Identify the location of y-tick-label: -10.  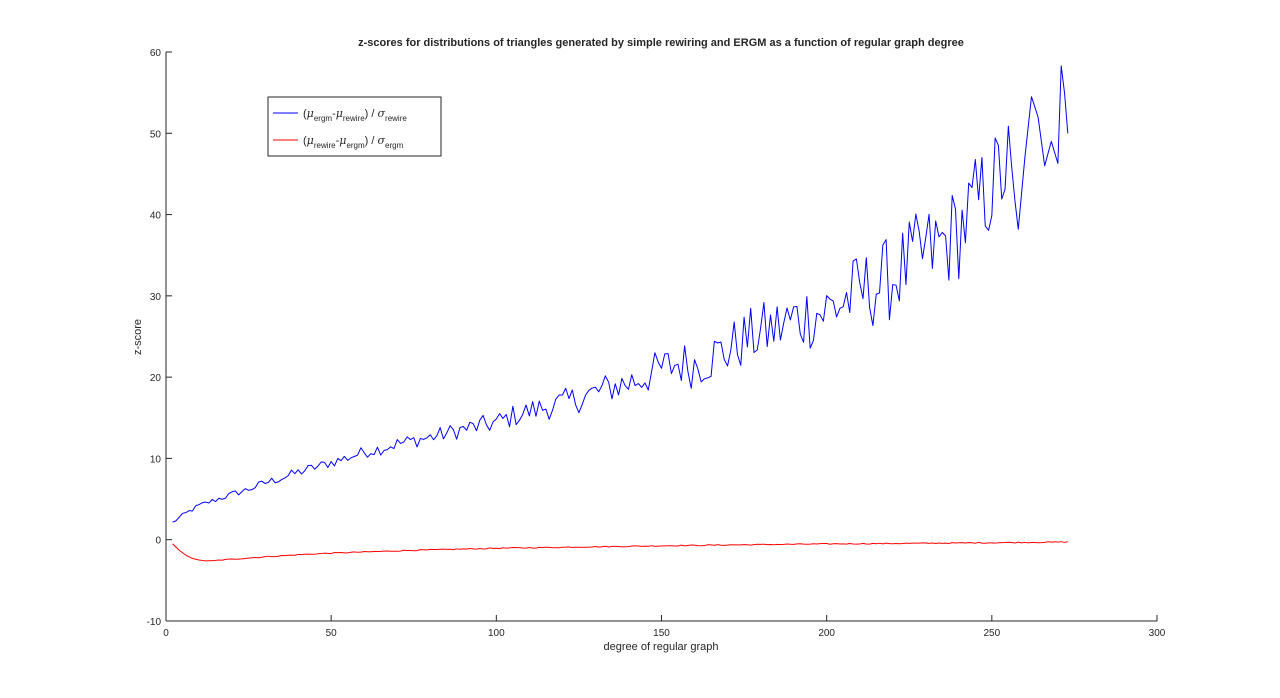
(154, 622).